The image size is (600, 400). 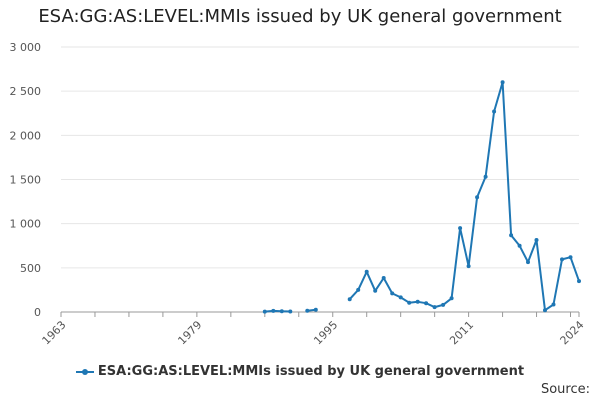 What do you see at coordinates (54, 332) in the screenshot?
I see `x-tick-label: 1963` at bounding box center [54, 332].